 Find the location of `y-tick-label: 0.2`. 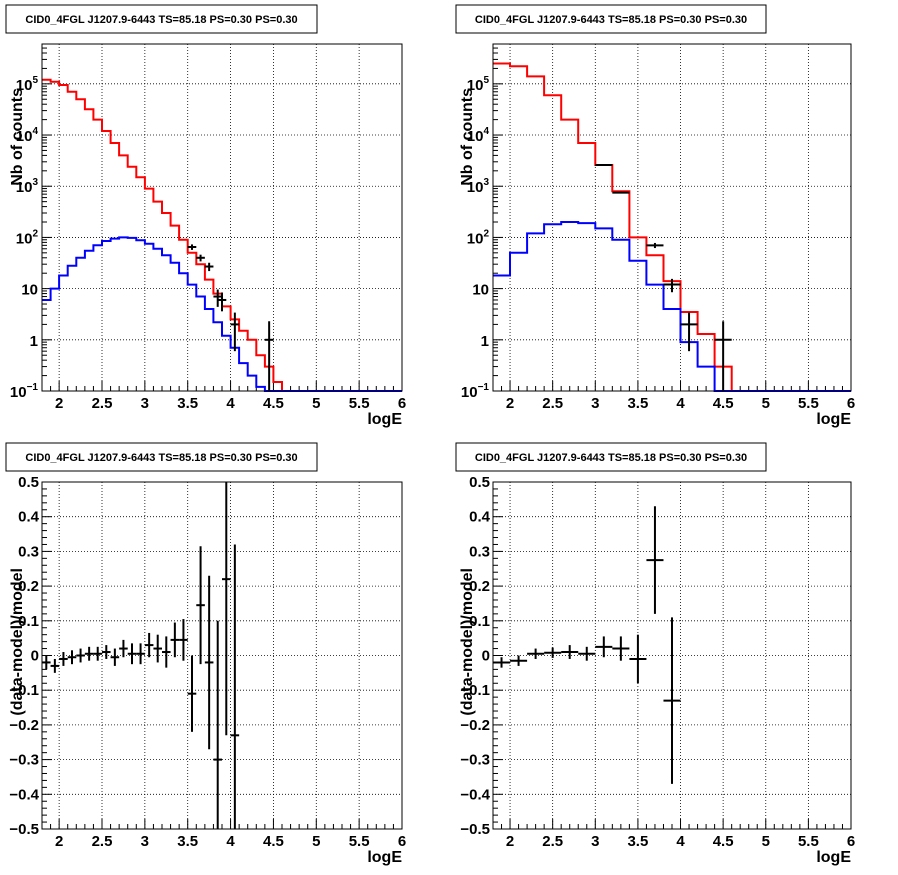

y-tick-label: 0.2 is located at coordinates (479, 586).